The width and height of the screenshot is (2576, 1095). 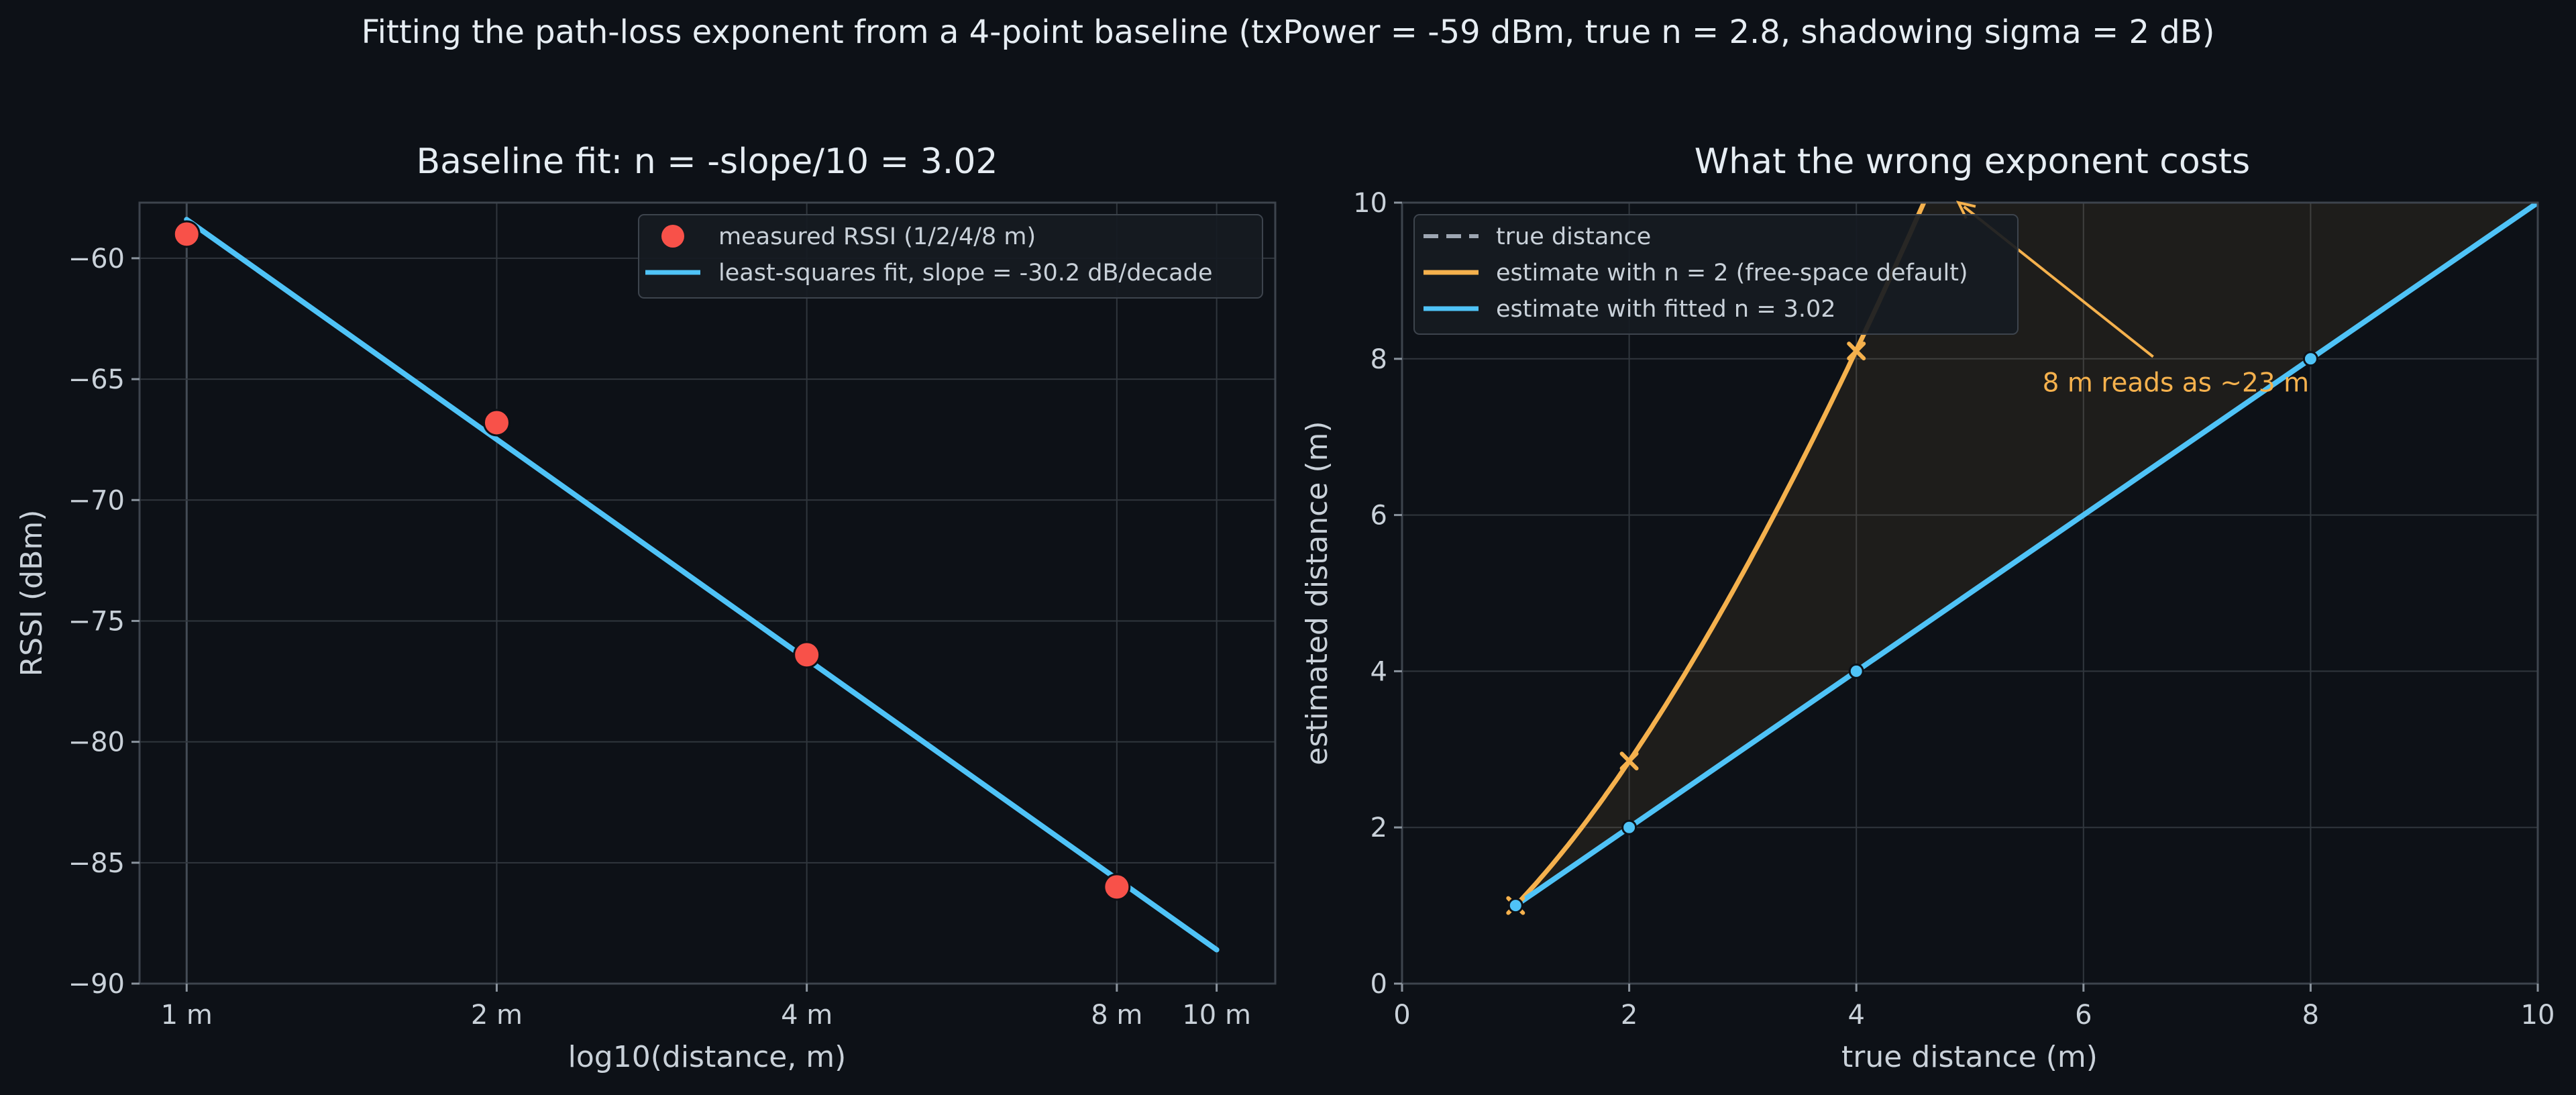 I want to click on left-y-tick-label: −75, so click(x=96, y=621).